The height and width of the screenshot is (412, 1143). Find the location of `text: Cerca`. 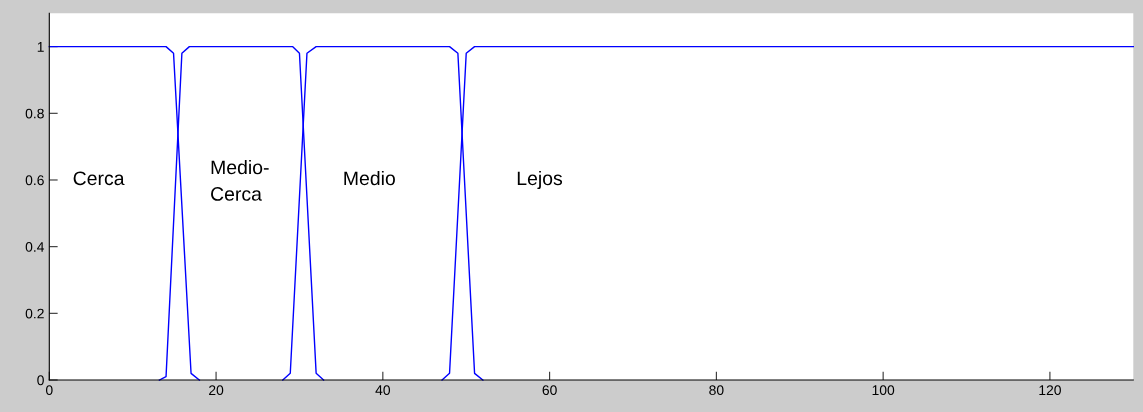

text: Cerca is located at coordinates (99, 178).